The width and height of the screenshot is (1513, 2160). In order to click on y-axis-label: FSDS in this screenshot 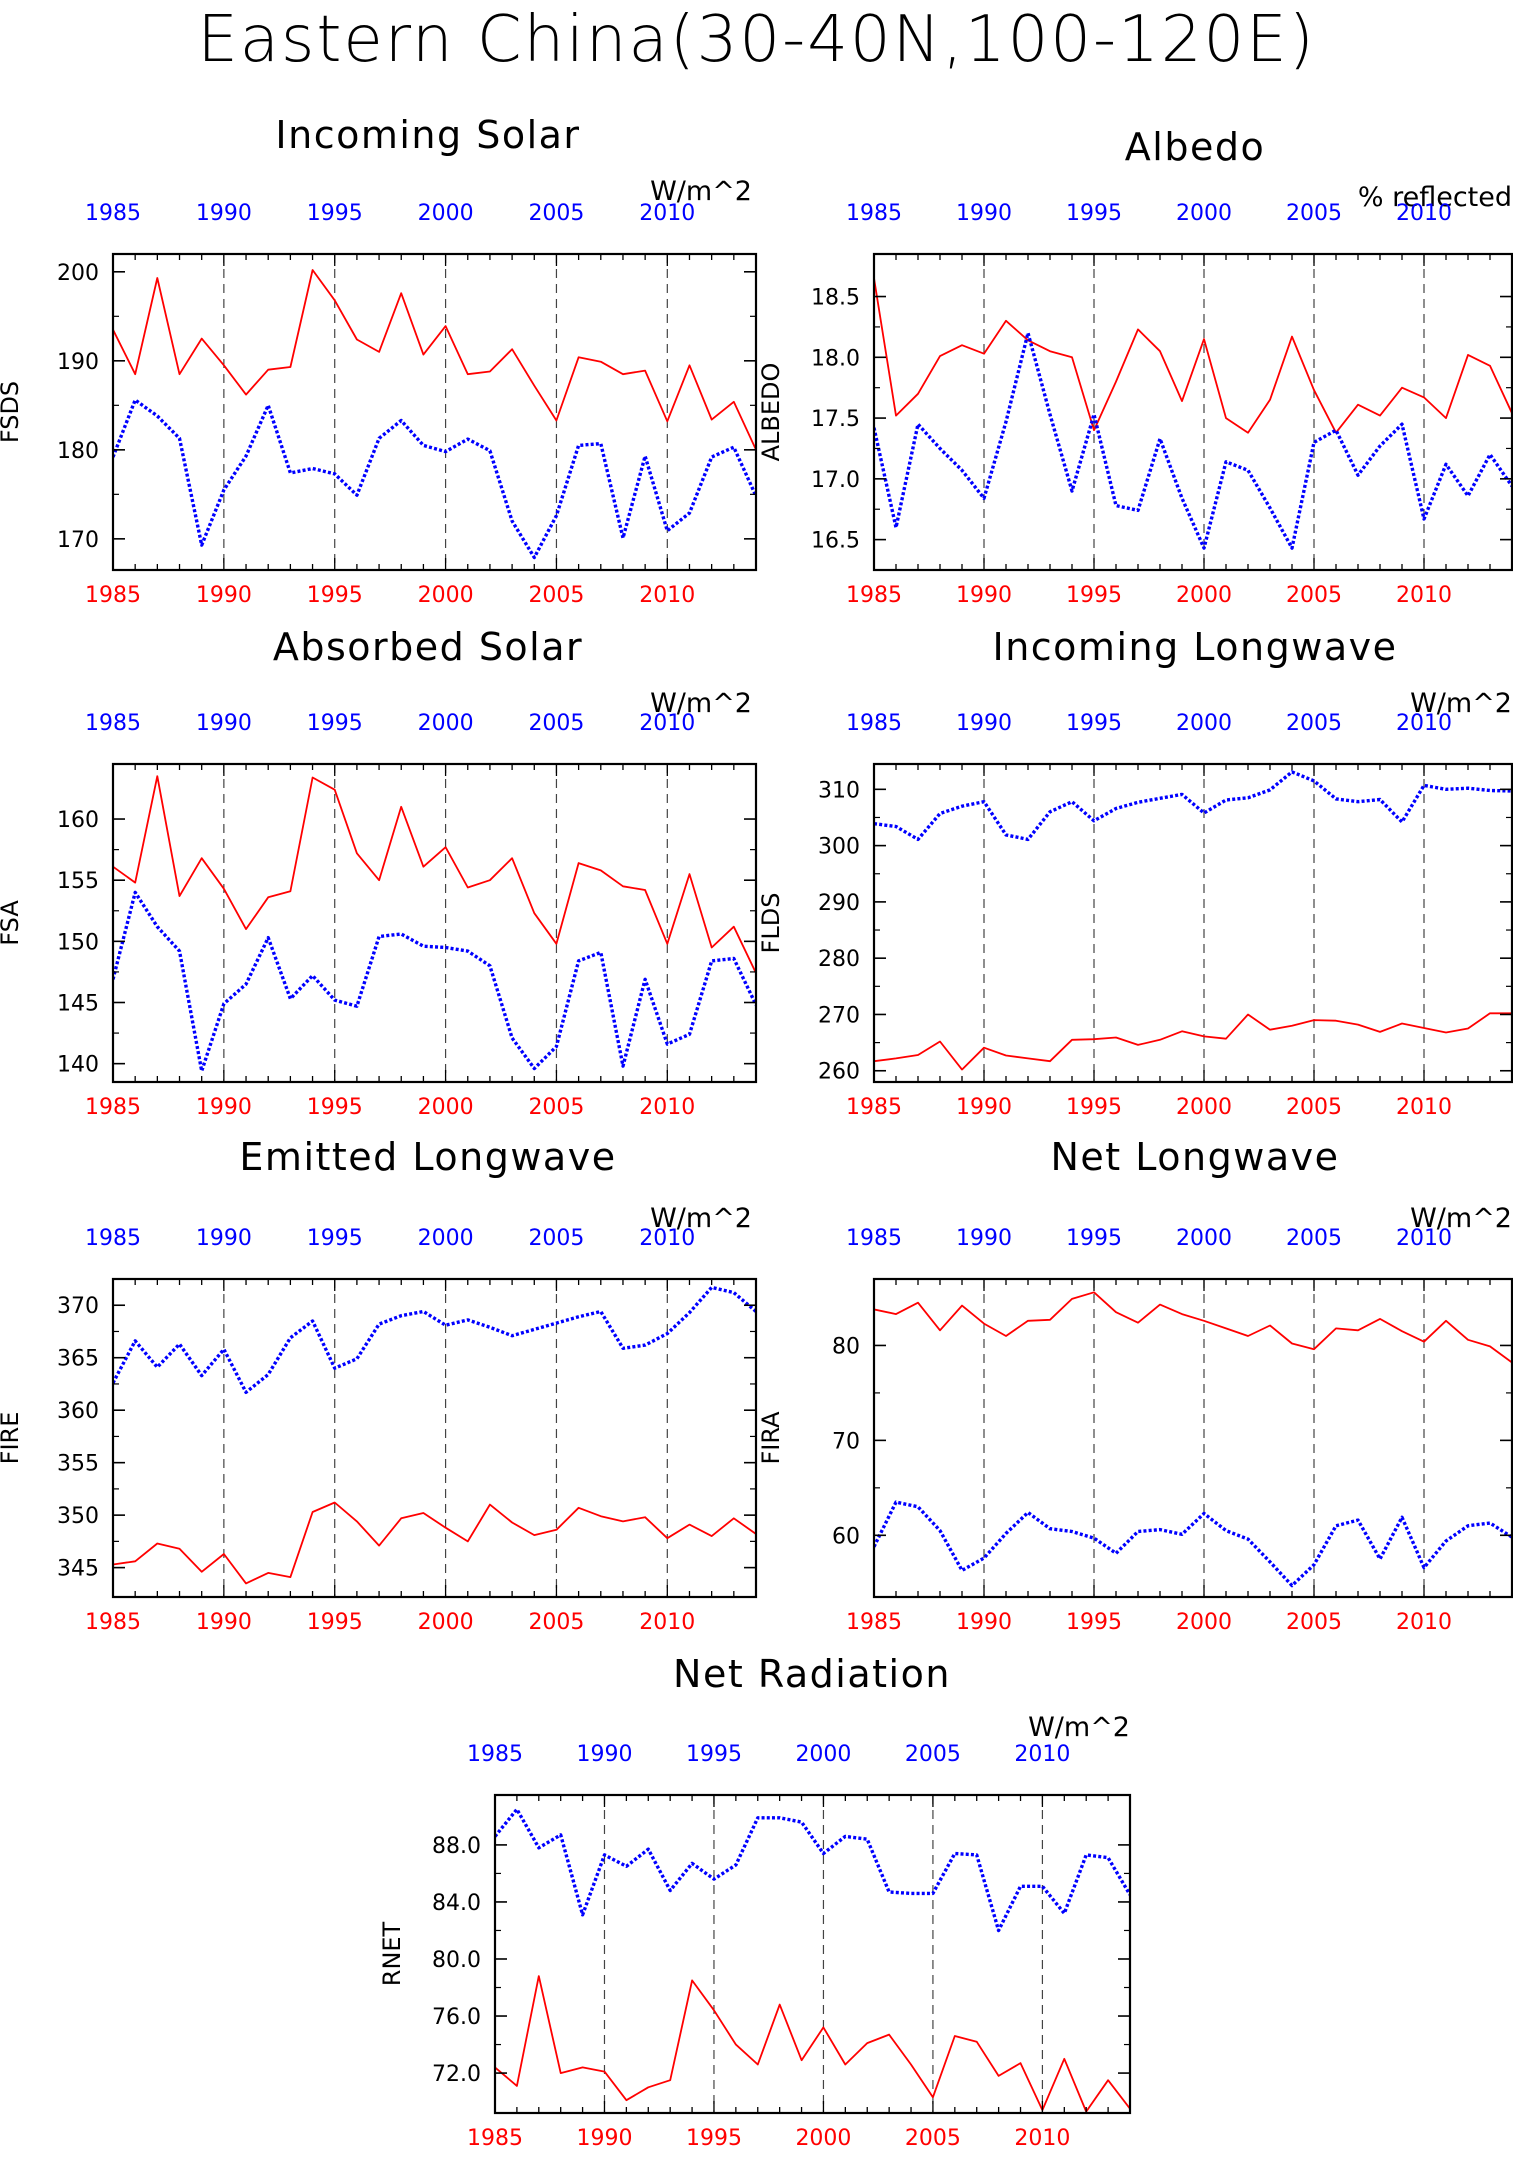, I will do `click(12, 412)`.